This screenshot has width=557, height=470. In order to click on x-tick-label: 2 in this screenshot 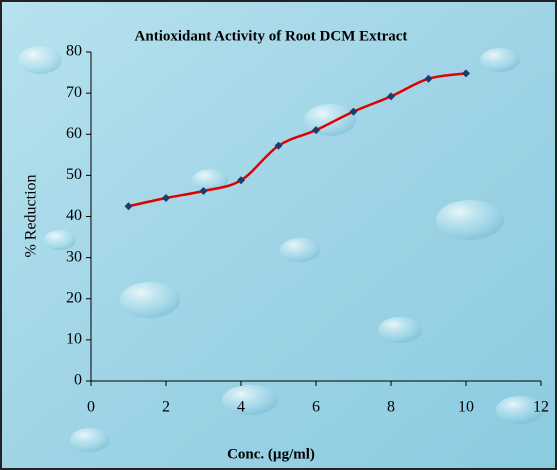, I will do `click(166, 407)`.